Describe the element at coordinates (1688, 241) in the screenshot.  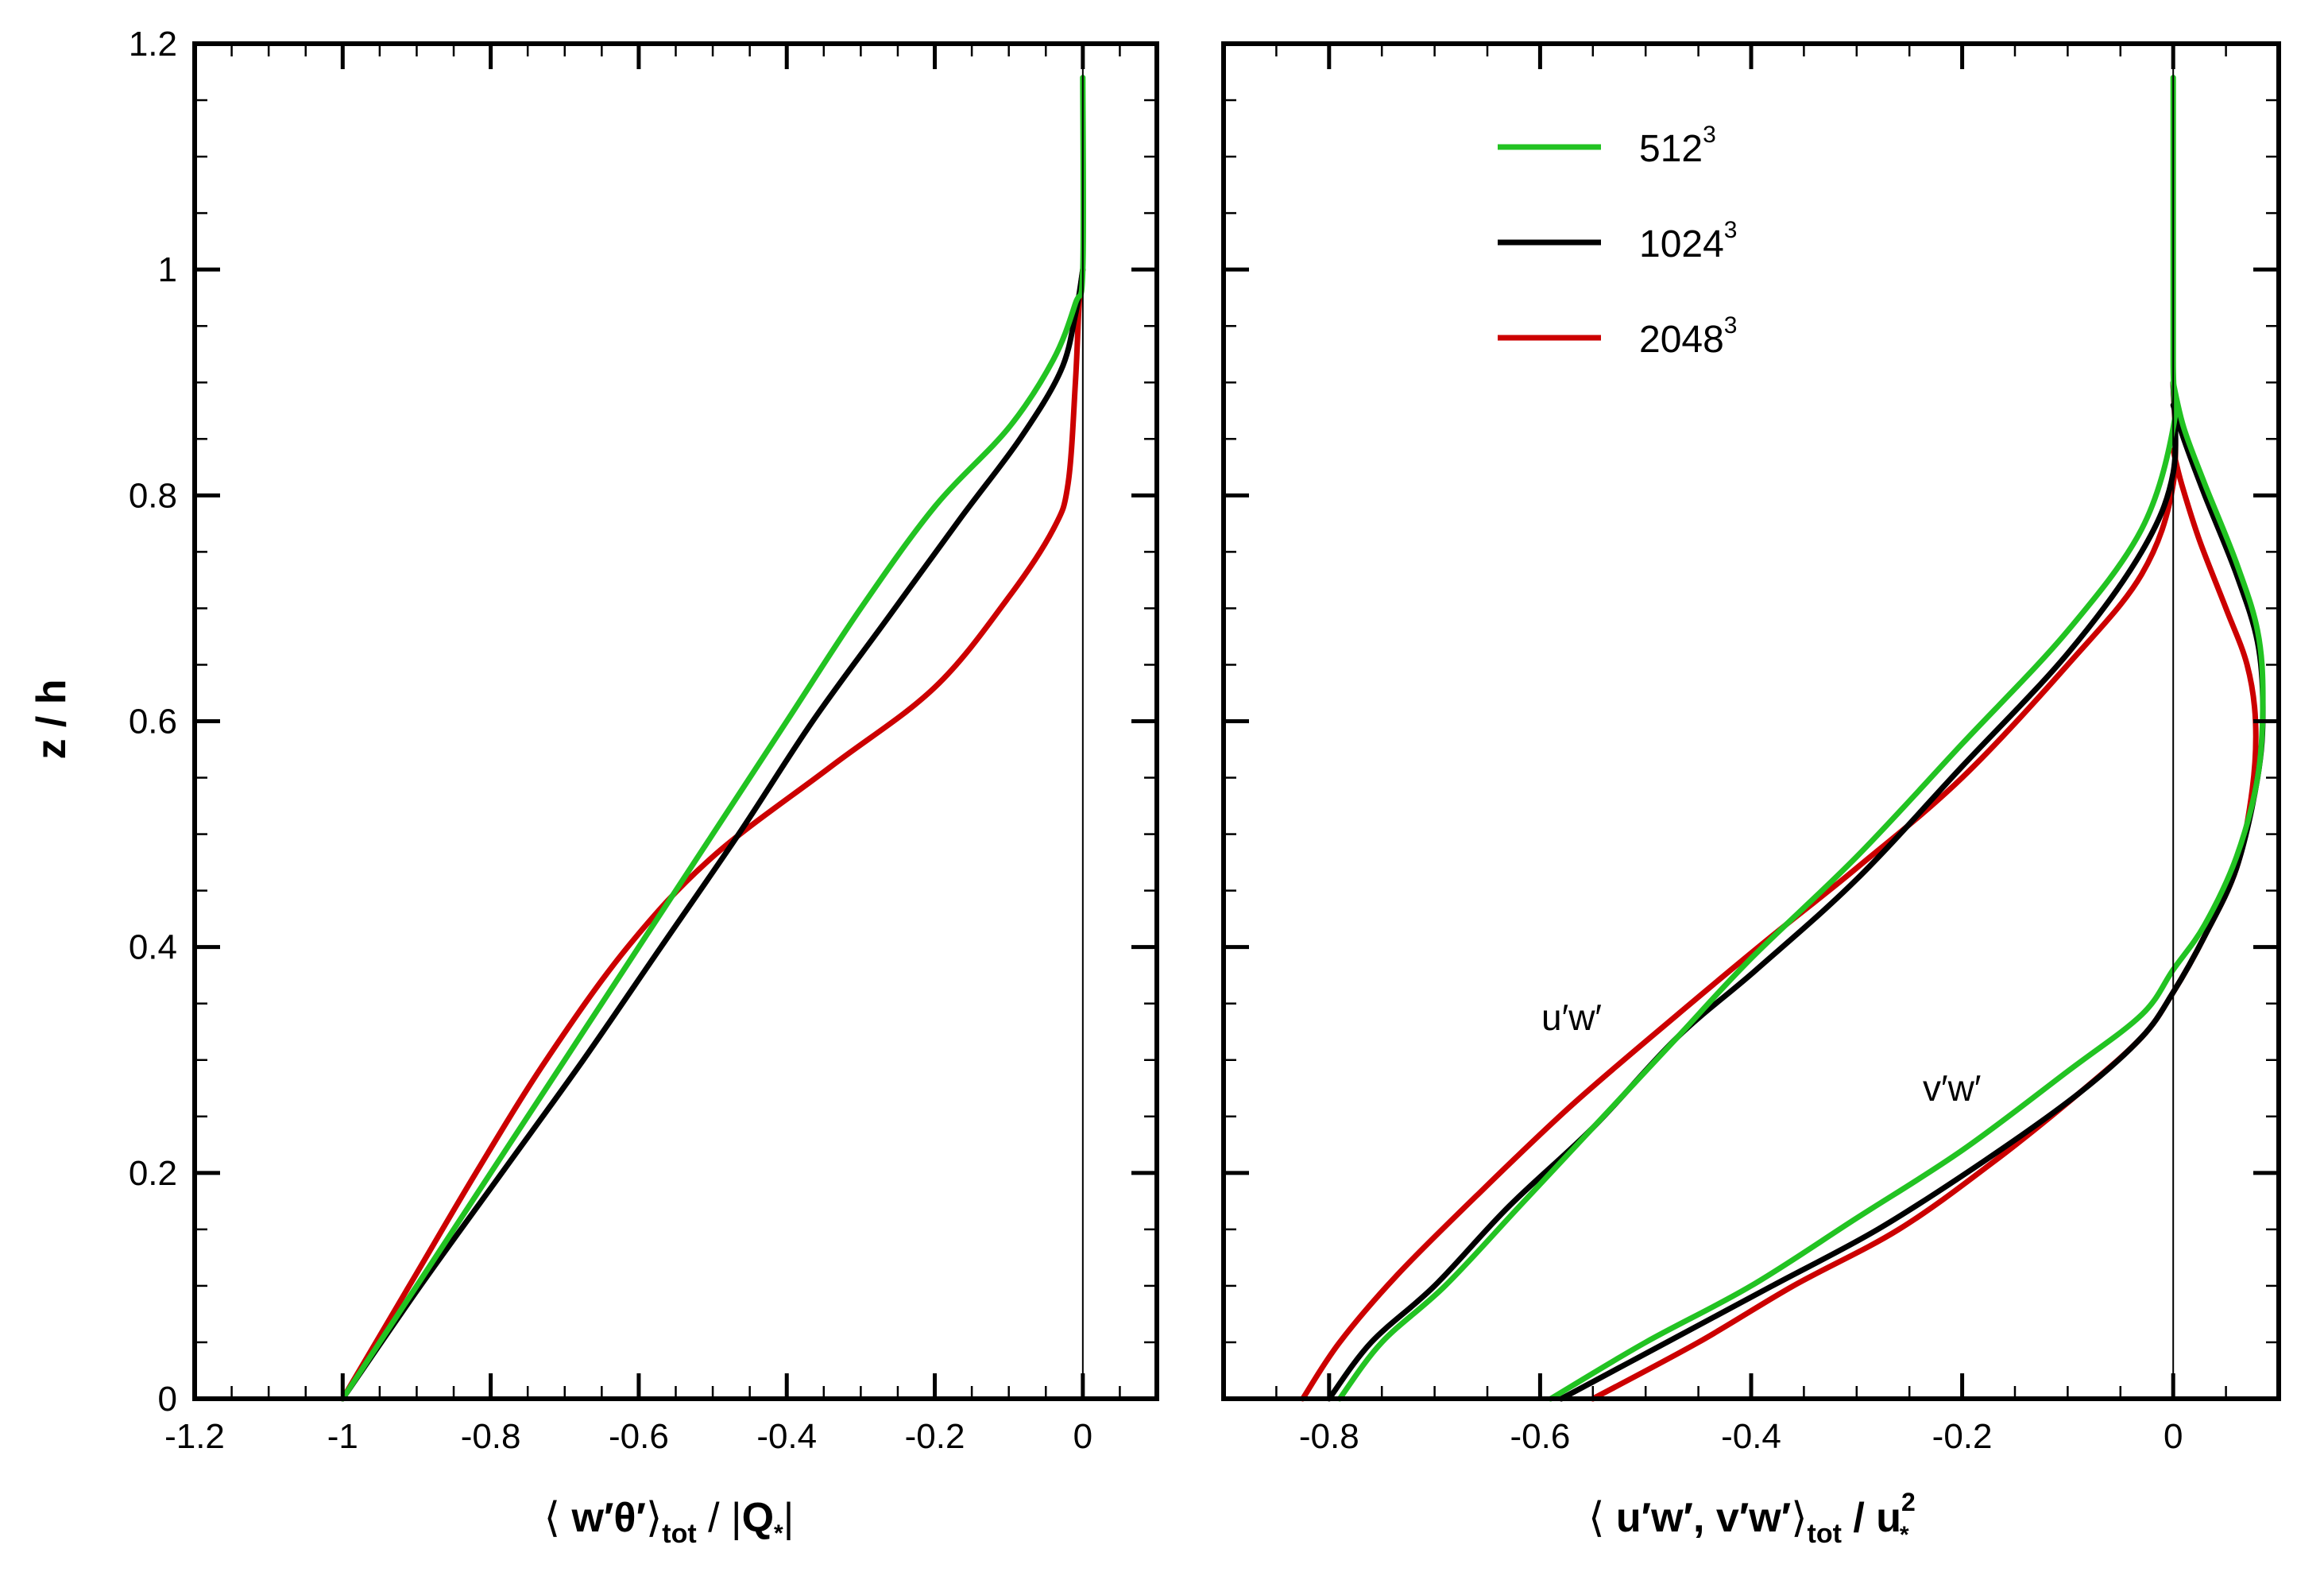
I see `legend-label-1024: 10243` at that location.